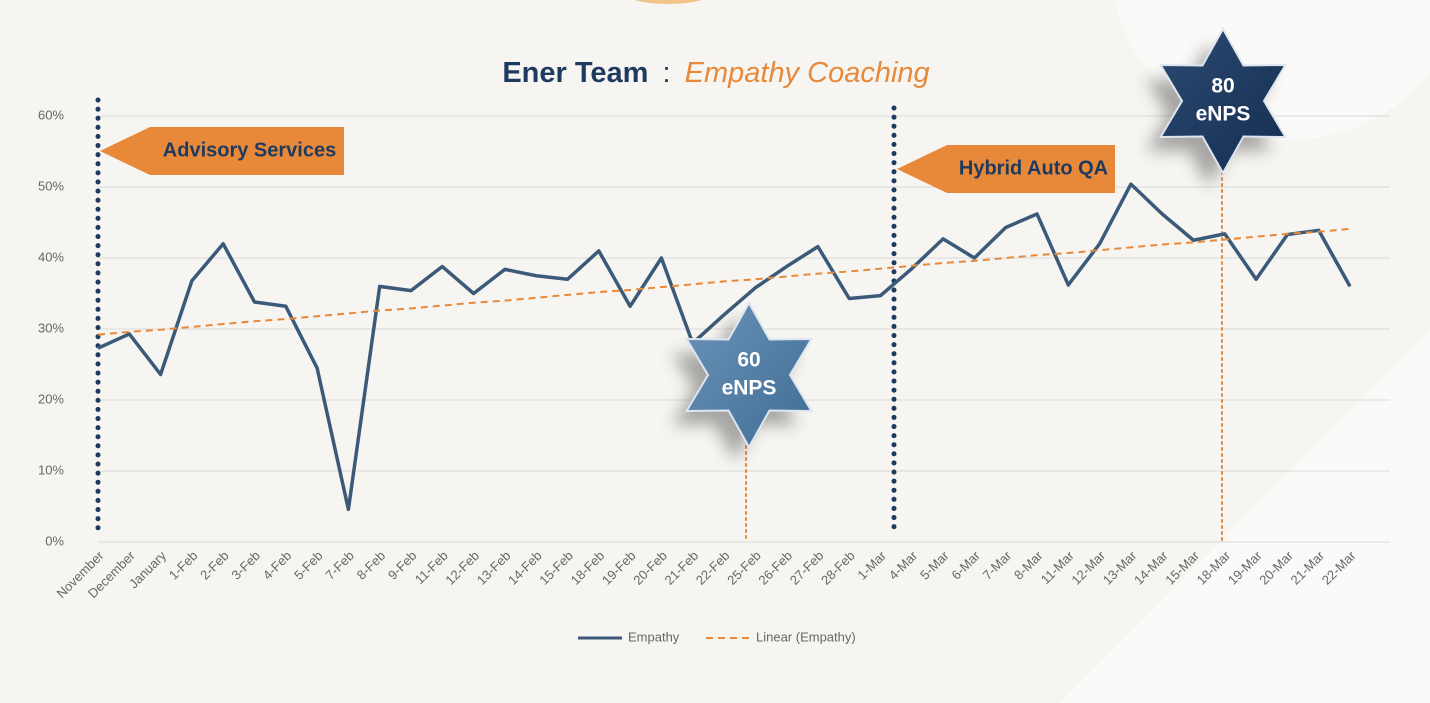 This screenshot has height=703, width=1430. Describe the element at coordinates (51, 185) in the screenshot. I see `y-tick-label: 50%` at that location.